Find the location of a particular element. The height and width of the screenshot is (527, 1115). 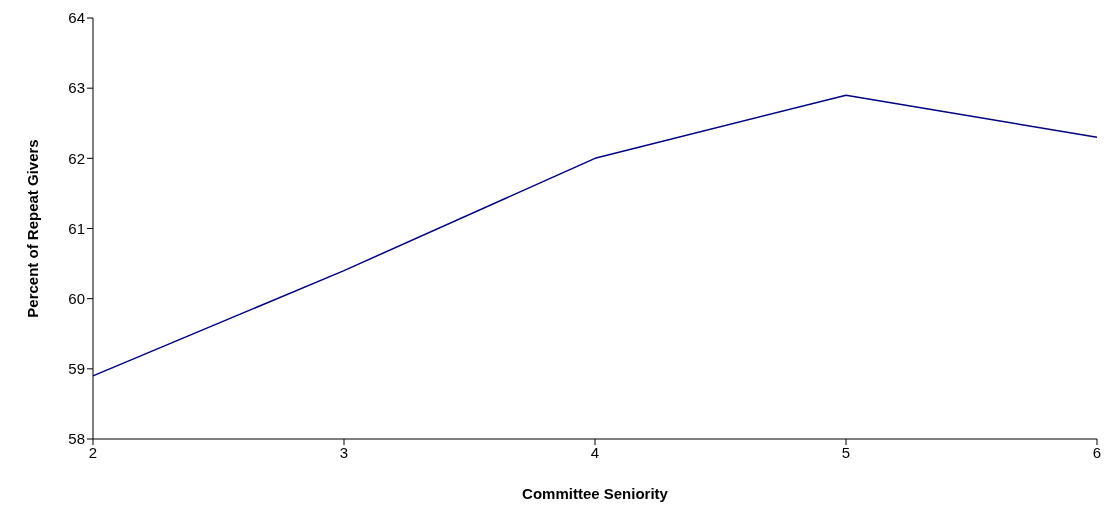

x-tick-label: 6 is located at coordinates (1097, 452).